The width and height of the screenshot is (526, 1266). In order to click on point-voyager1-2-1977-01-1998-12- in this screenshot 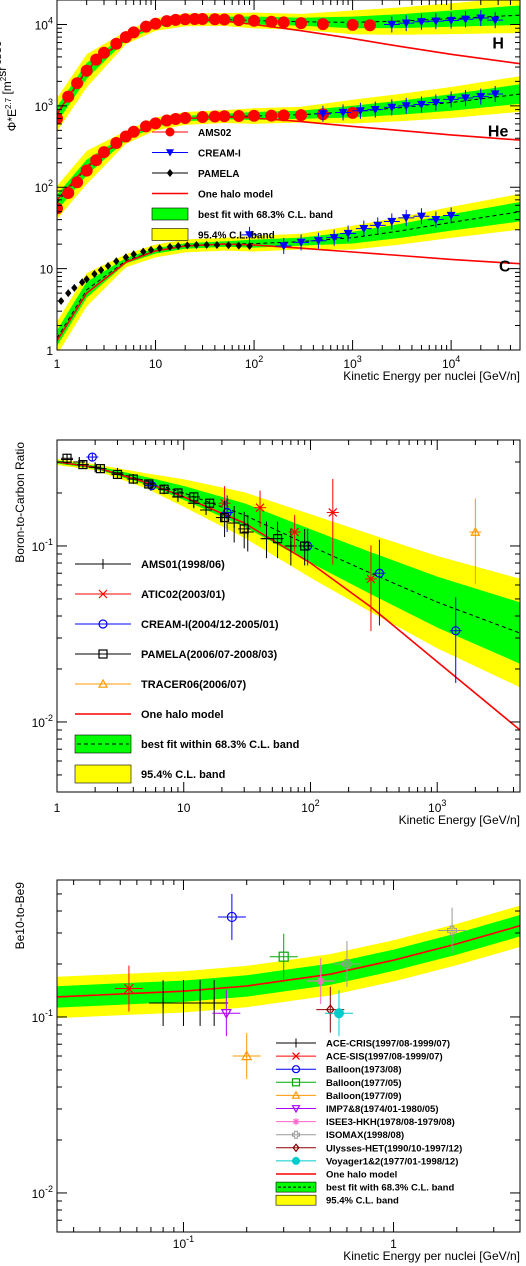, I will do `click(338, 1013)`.